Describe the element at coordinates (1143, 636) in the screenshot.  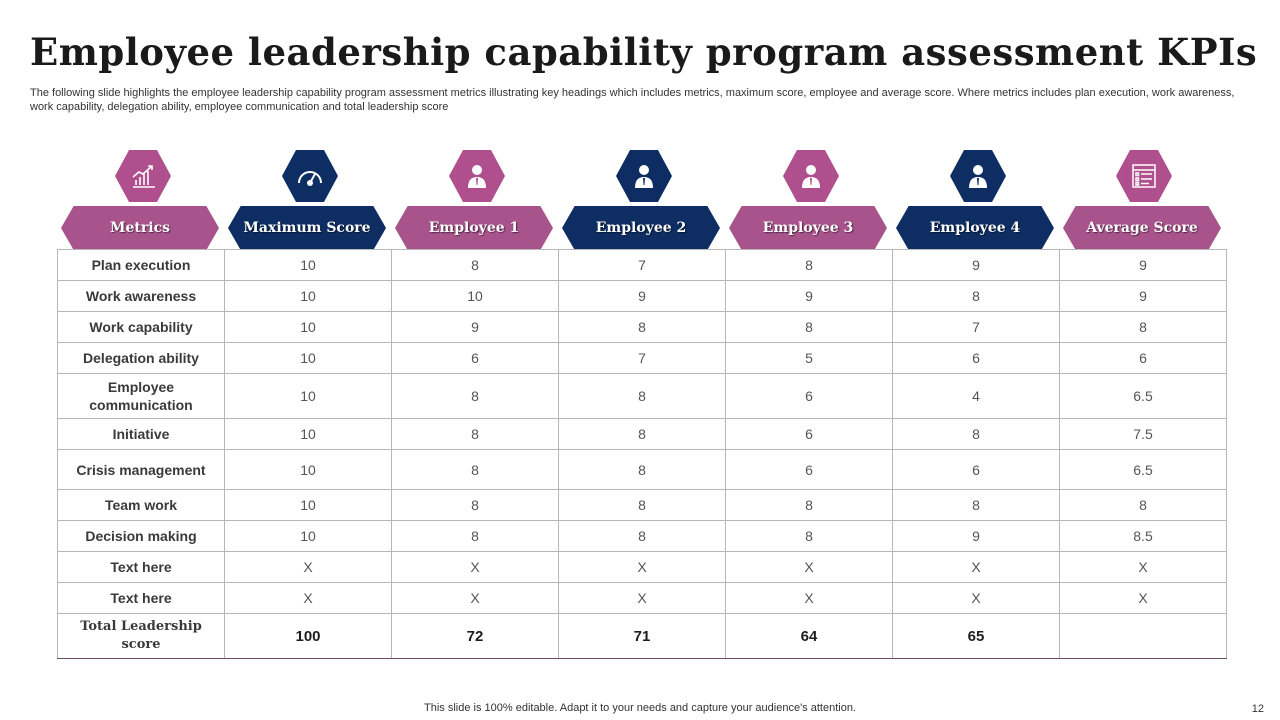
I see `total-value` at that location.